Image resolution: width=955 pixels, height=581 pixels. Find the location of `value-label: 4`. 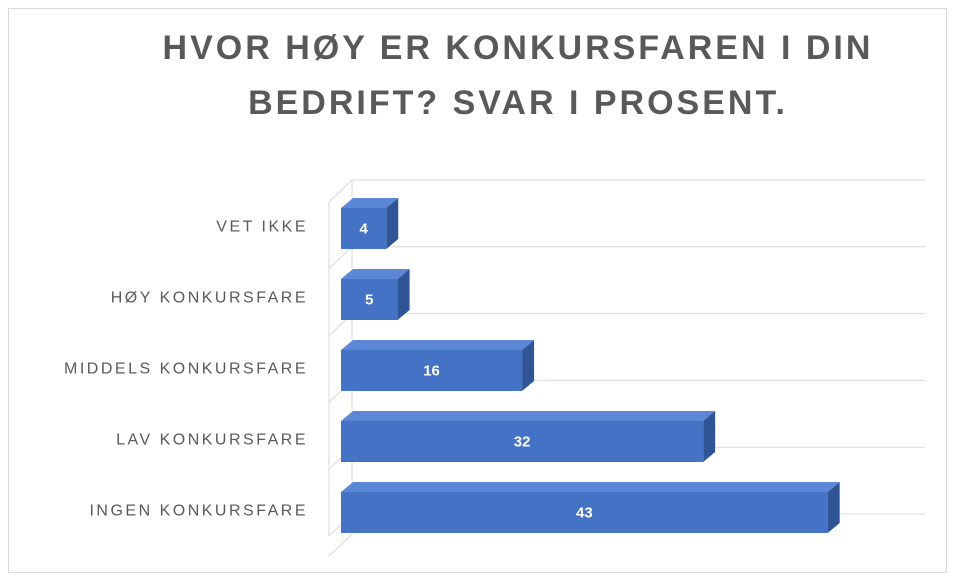

value-label: 4 is located at coordinates (363, 228).